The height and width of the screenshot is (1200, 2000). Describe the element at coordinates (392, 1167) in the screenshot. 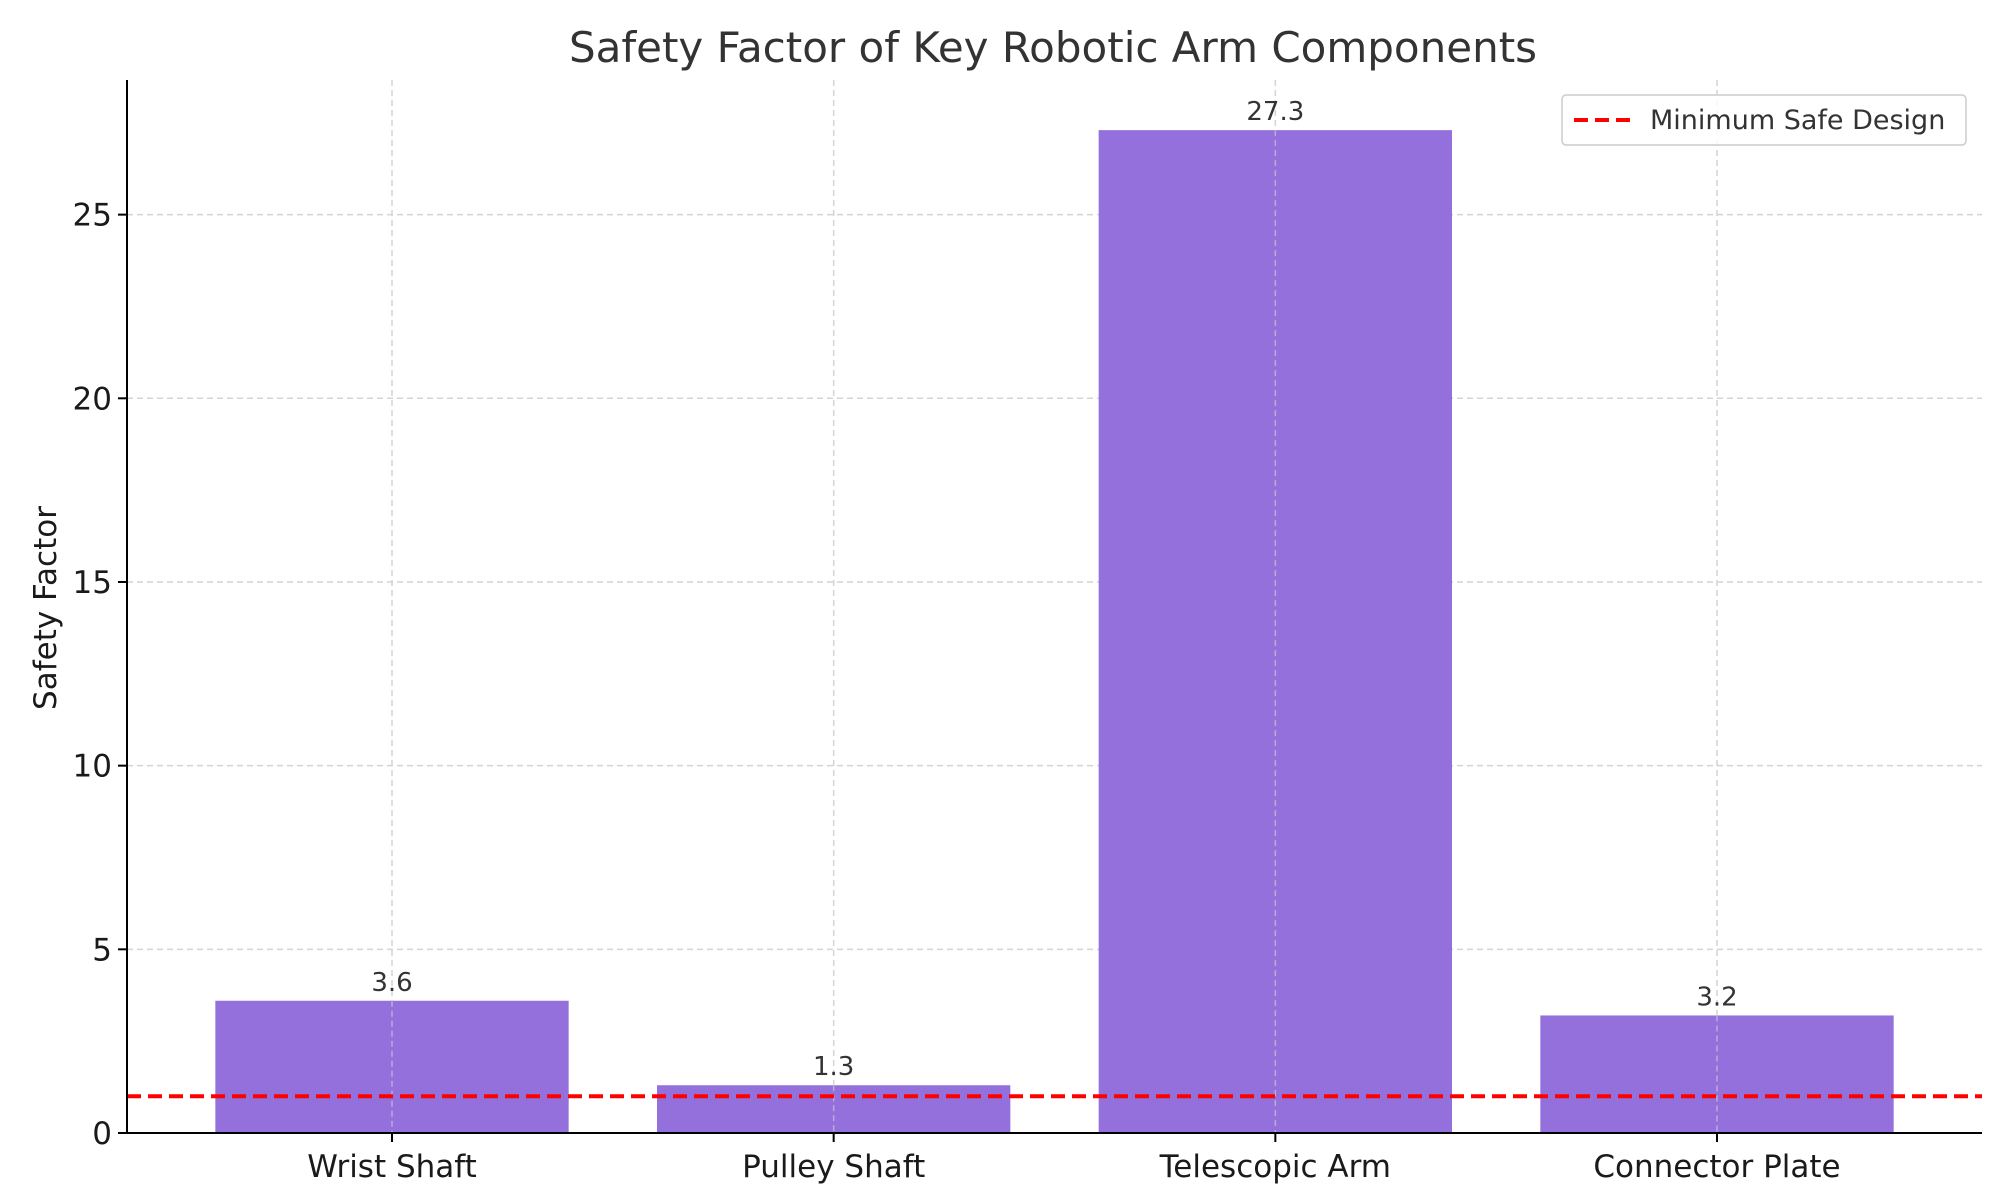

I see `x-tick-label: Wrist Shaft` at that location.